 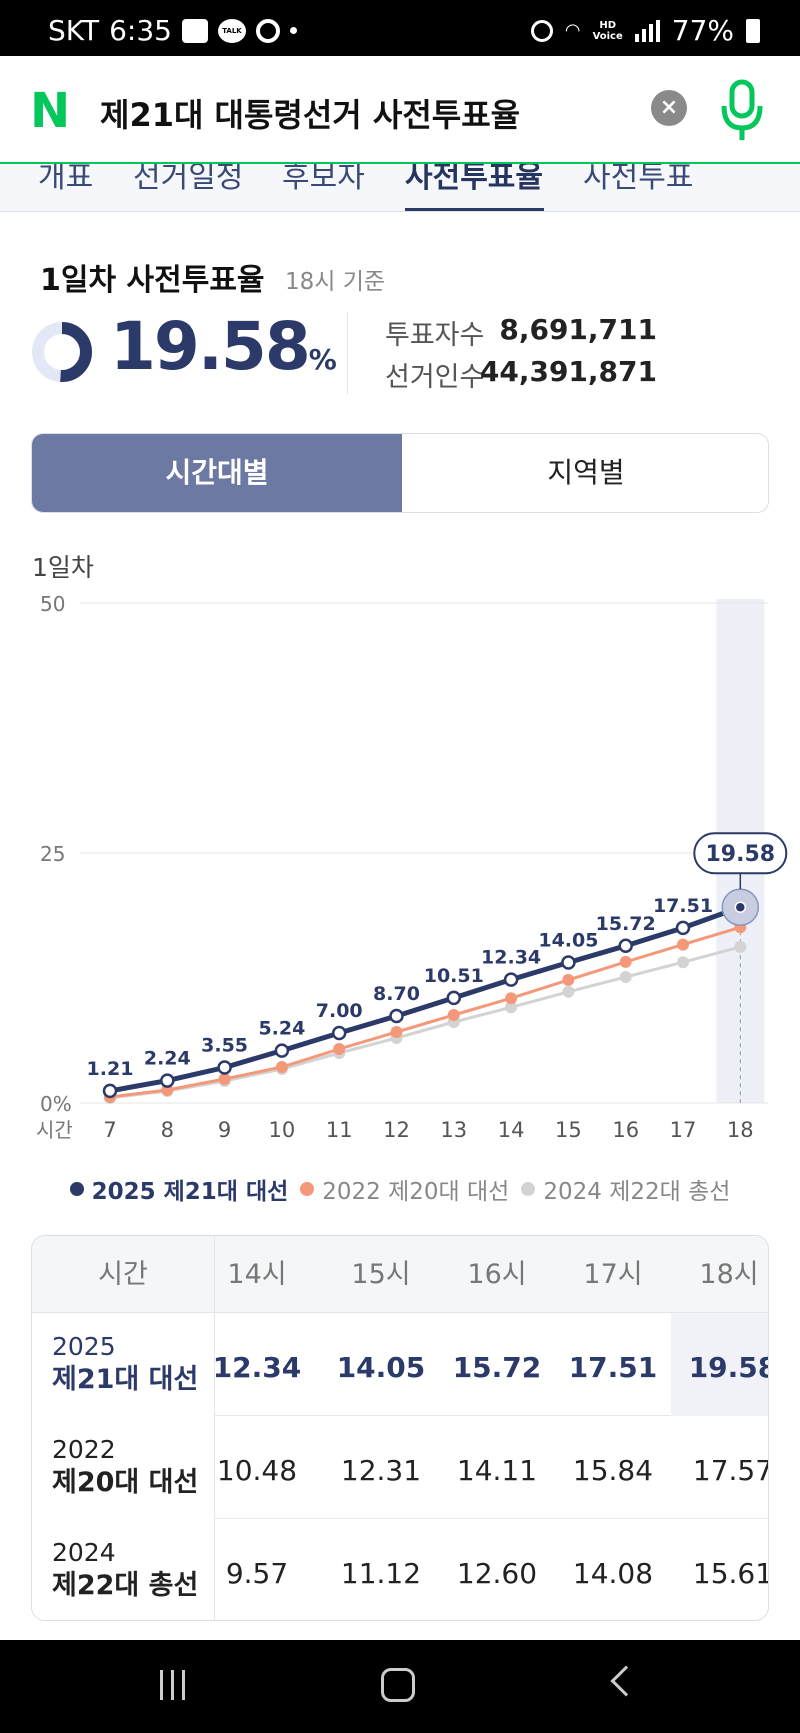 I want to click on home-button, so click(x=398, y=1685).